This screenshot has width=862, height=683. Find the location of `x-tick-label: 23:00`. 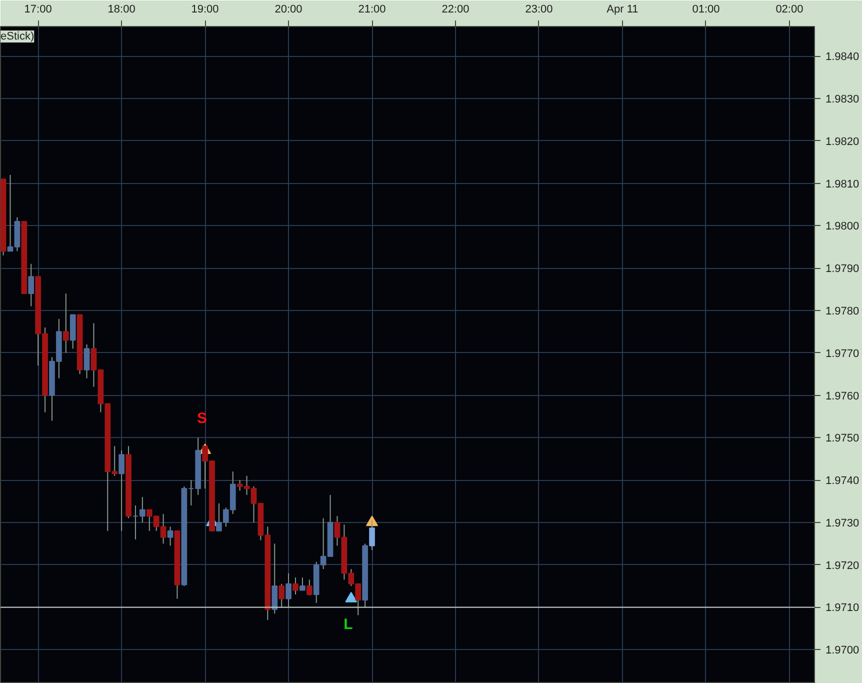

x-tick-label: 23:00 is located at coordinates (539, 10).